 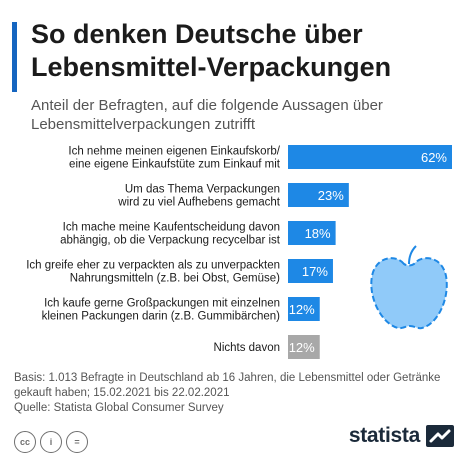 I want to click on category-label-2-line-1: Um das Thema Verpackungen, so click(x=202, y=190).